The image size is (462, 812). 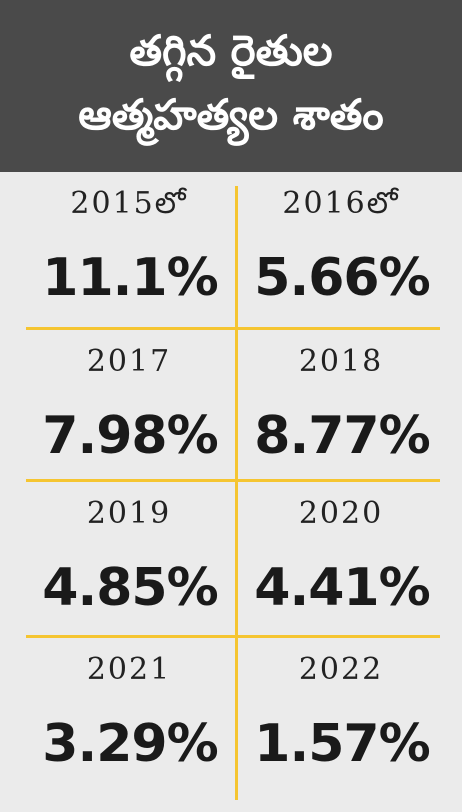 I want to click on percentage: 8.77%, so click(x=342, y=436).